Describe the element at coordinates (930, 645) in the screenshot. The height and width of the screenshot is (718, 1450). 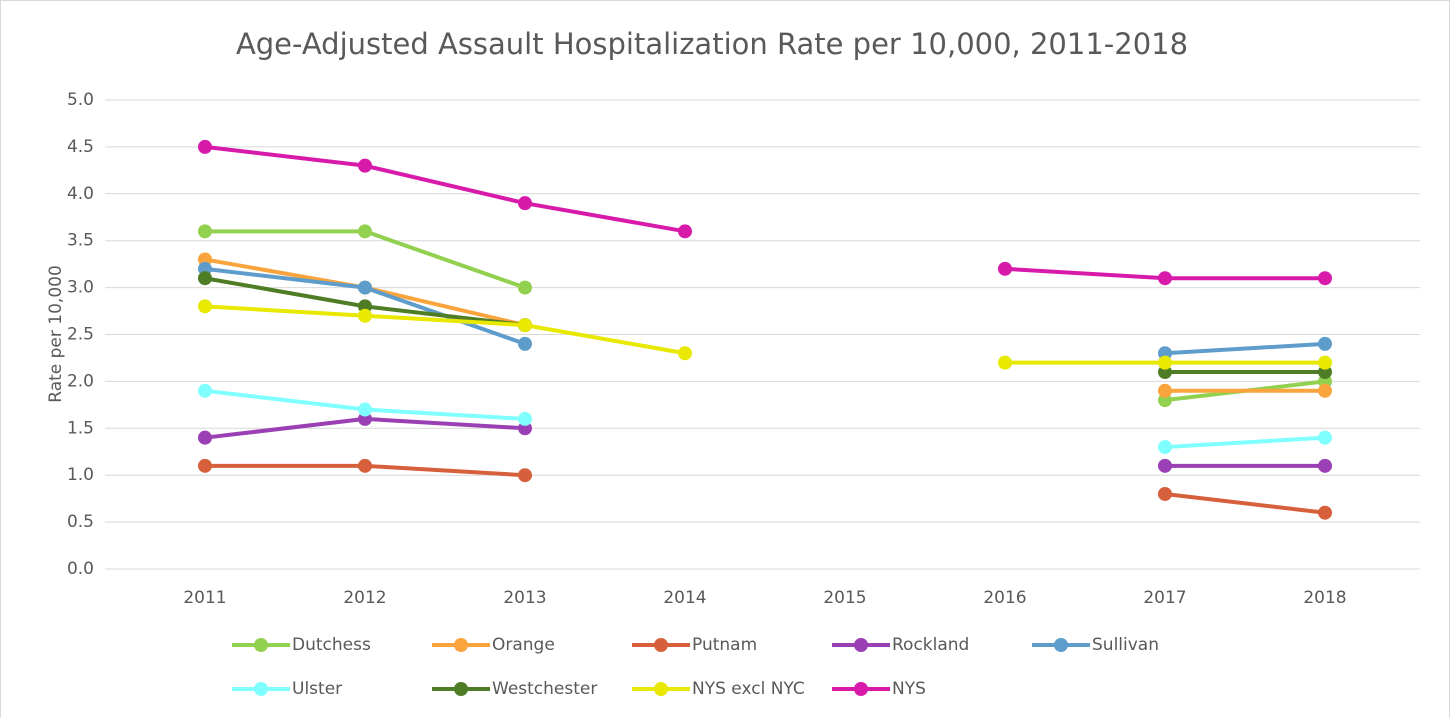
I see `legend-label: Rockland` at that location.